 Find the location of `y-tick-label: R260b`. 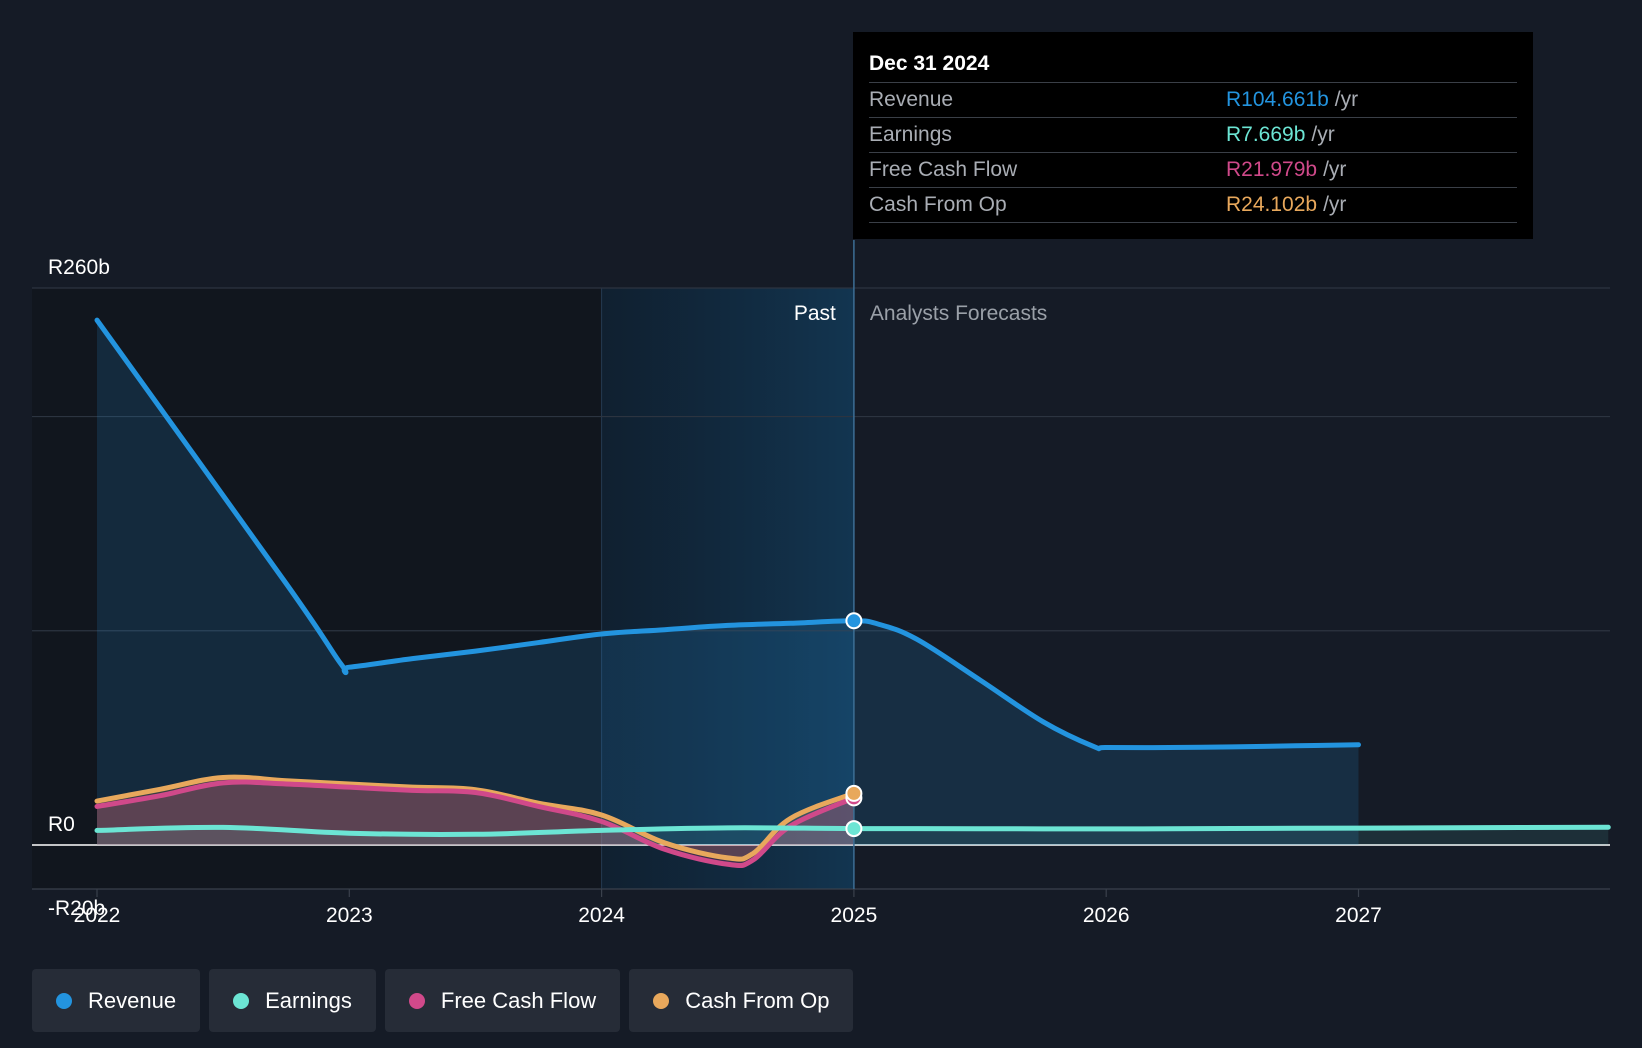

y-tick-label: R260b is located at coordinates (79, 267).